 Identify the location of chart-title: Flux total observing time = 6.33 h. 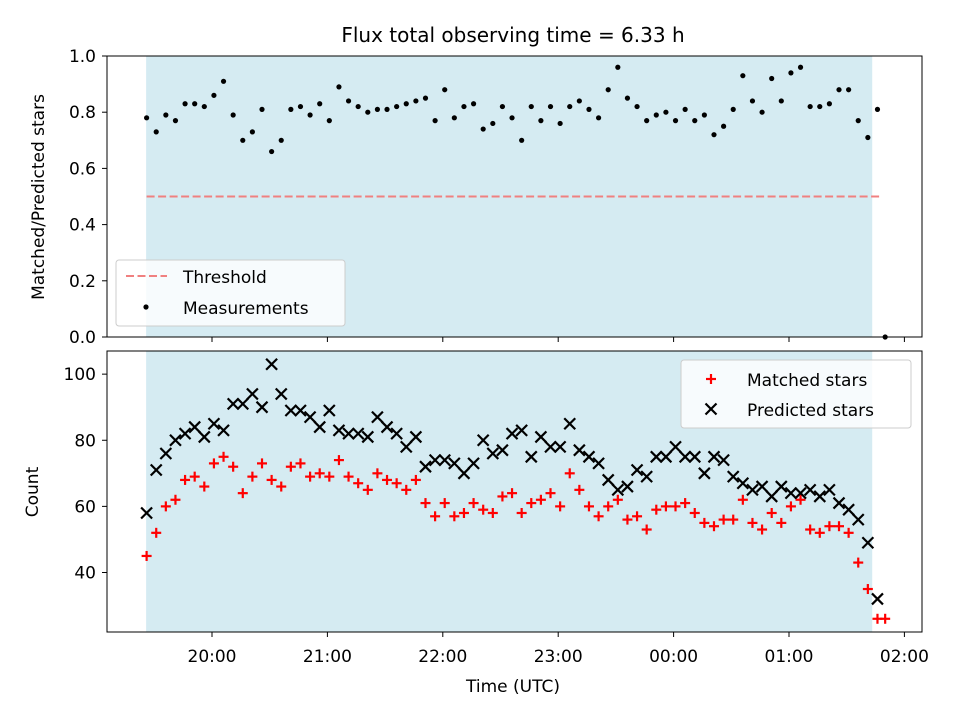
(512, 35).